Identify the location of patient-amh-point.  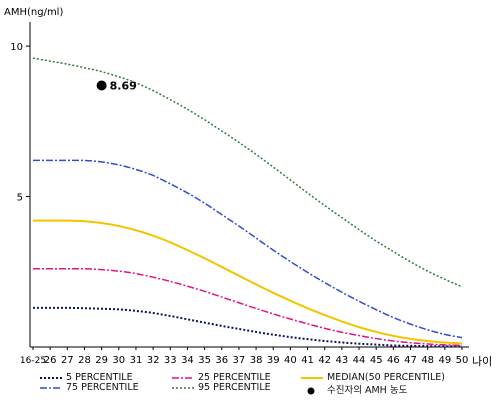
(101, 85).